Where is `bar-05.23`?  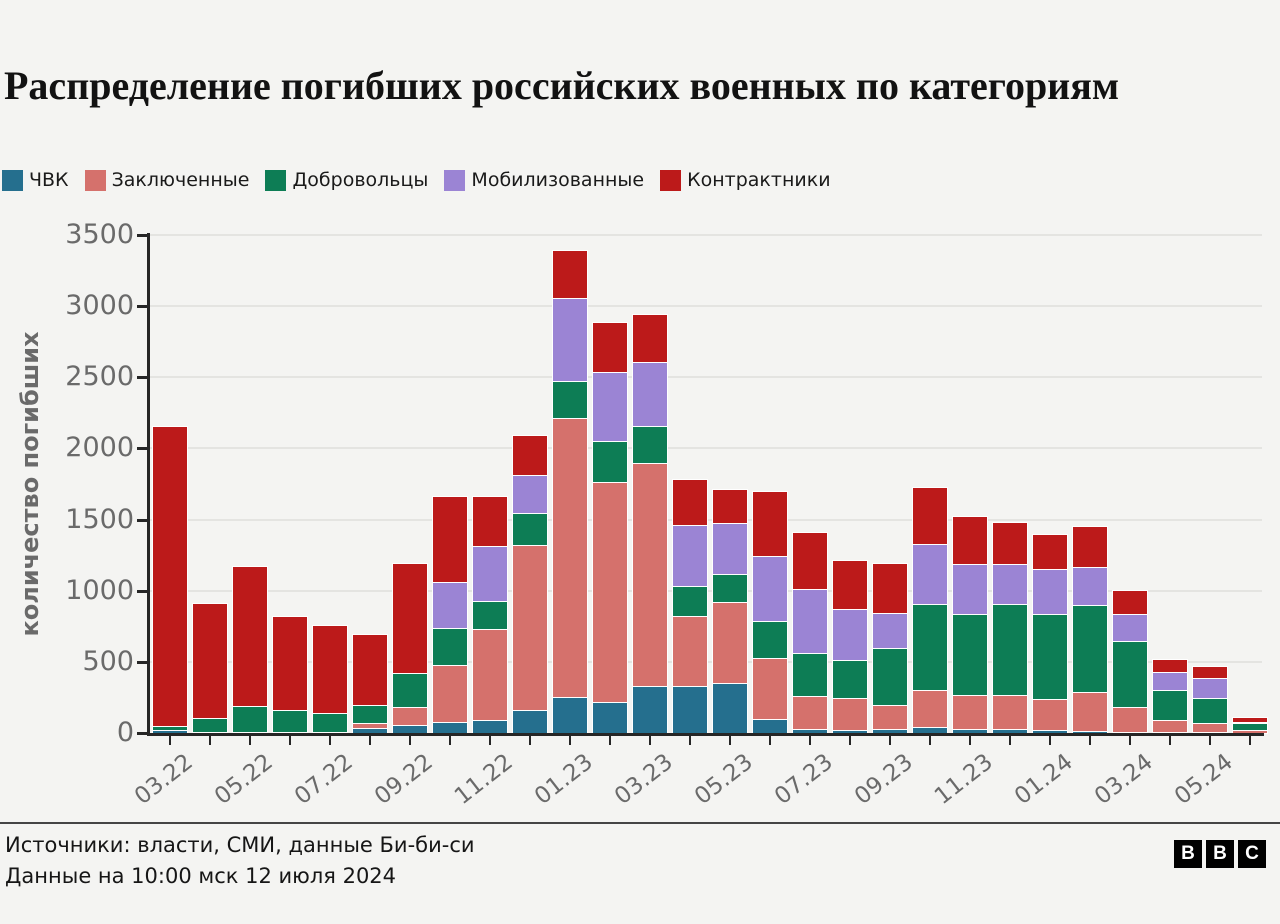 bar-05.23 is located at coordinates (730, 611).